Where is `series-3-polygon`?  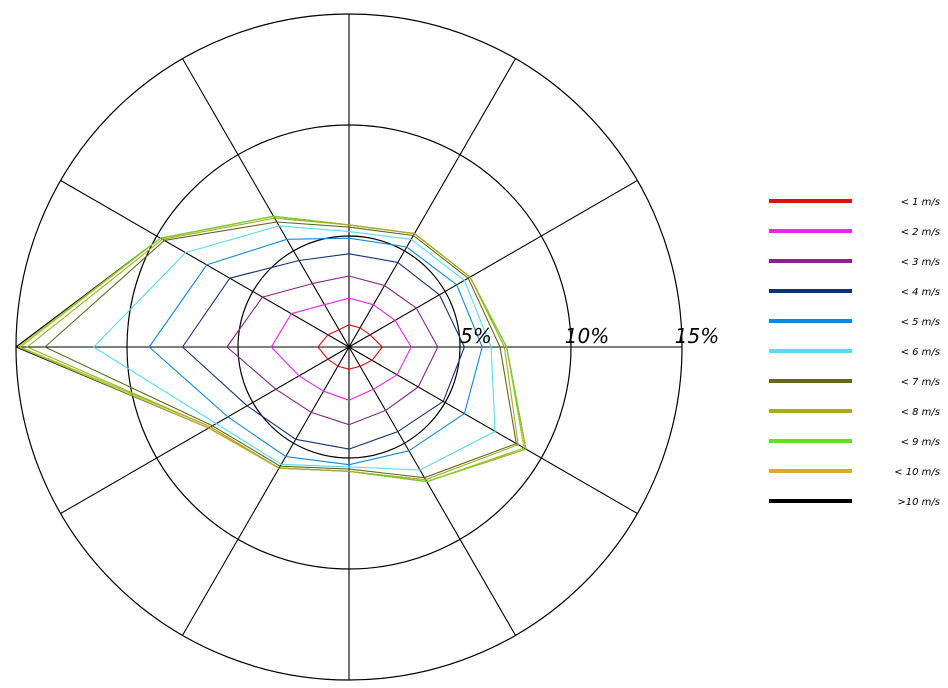 series-3-polygon is located at coordinates (332, 350).